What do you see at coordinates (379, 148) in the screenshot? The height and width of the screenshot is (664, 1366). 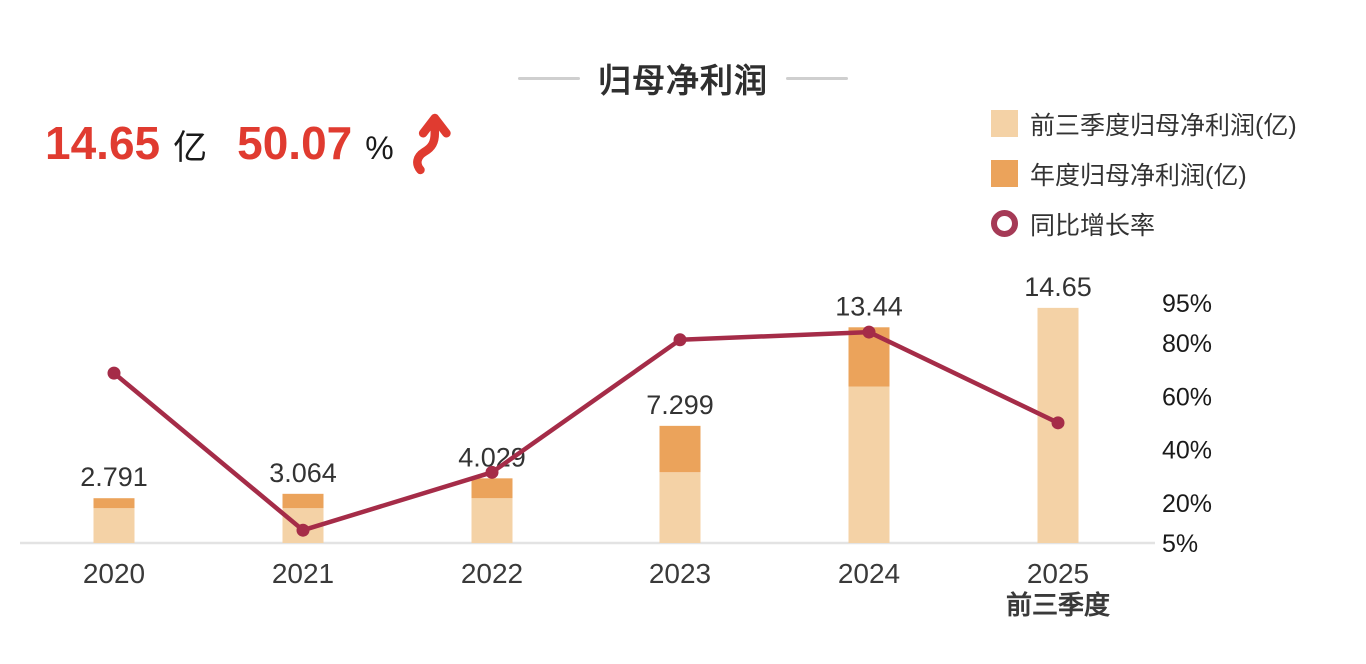 I see `growth-unit: %` at bounding box center [379, 148].